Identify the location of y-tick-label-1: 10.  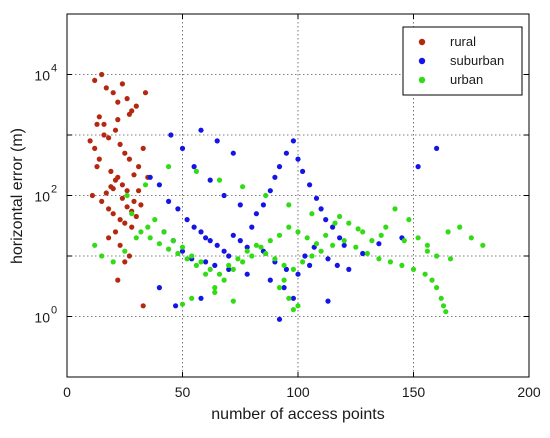
(42, 197).